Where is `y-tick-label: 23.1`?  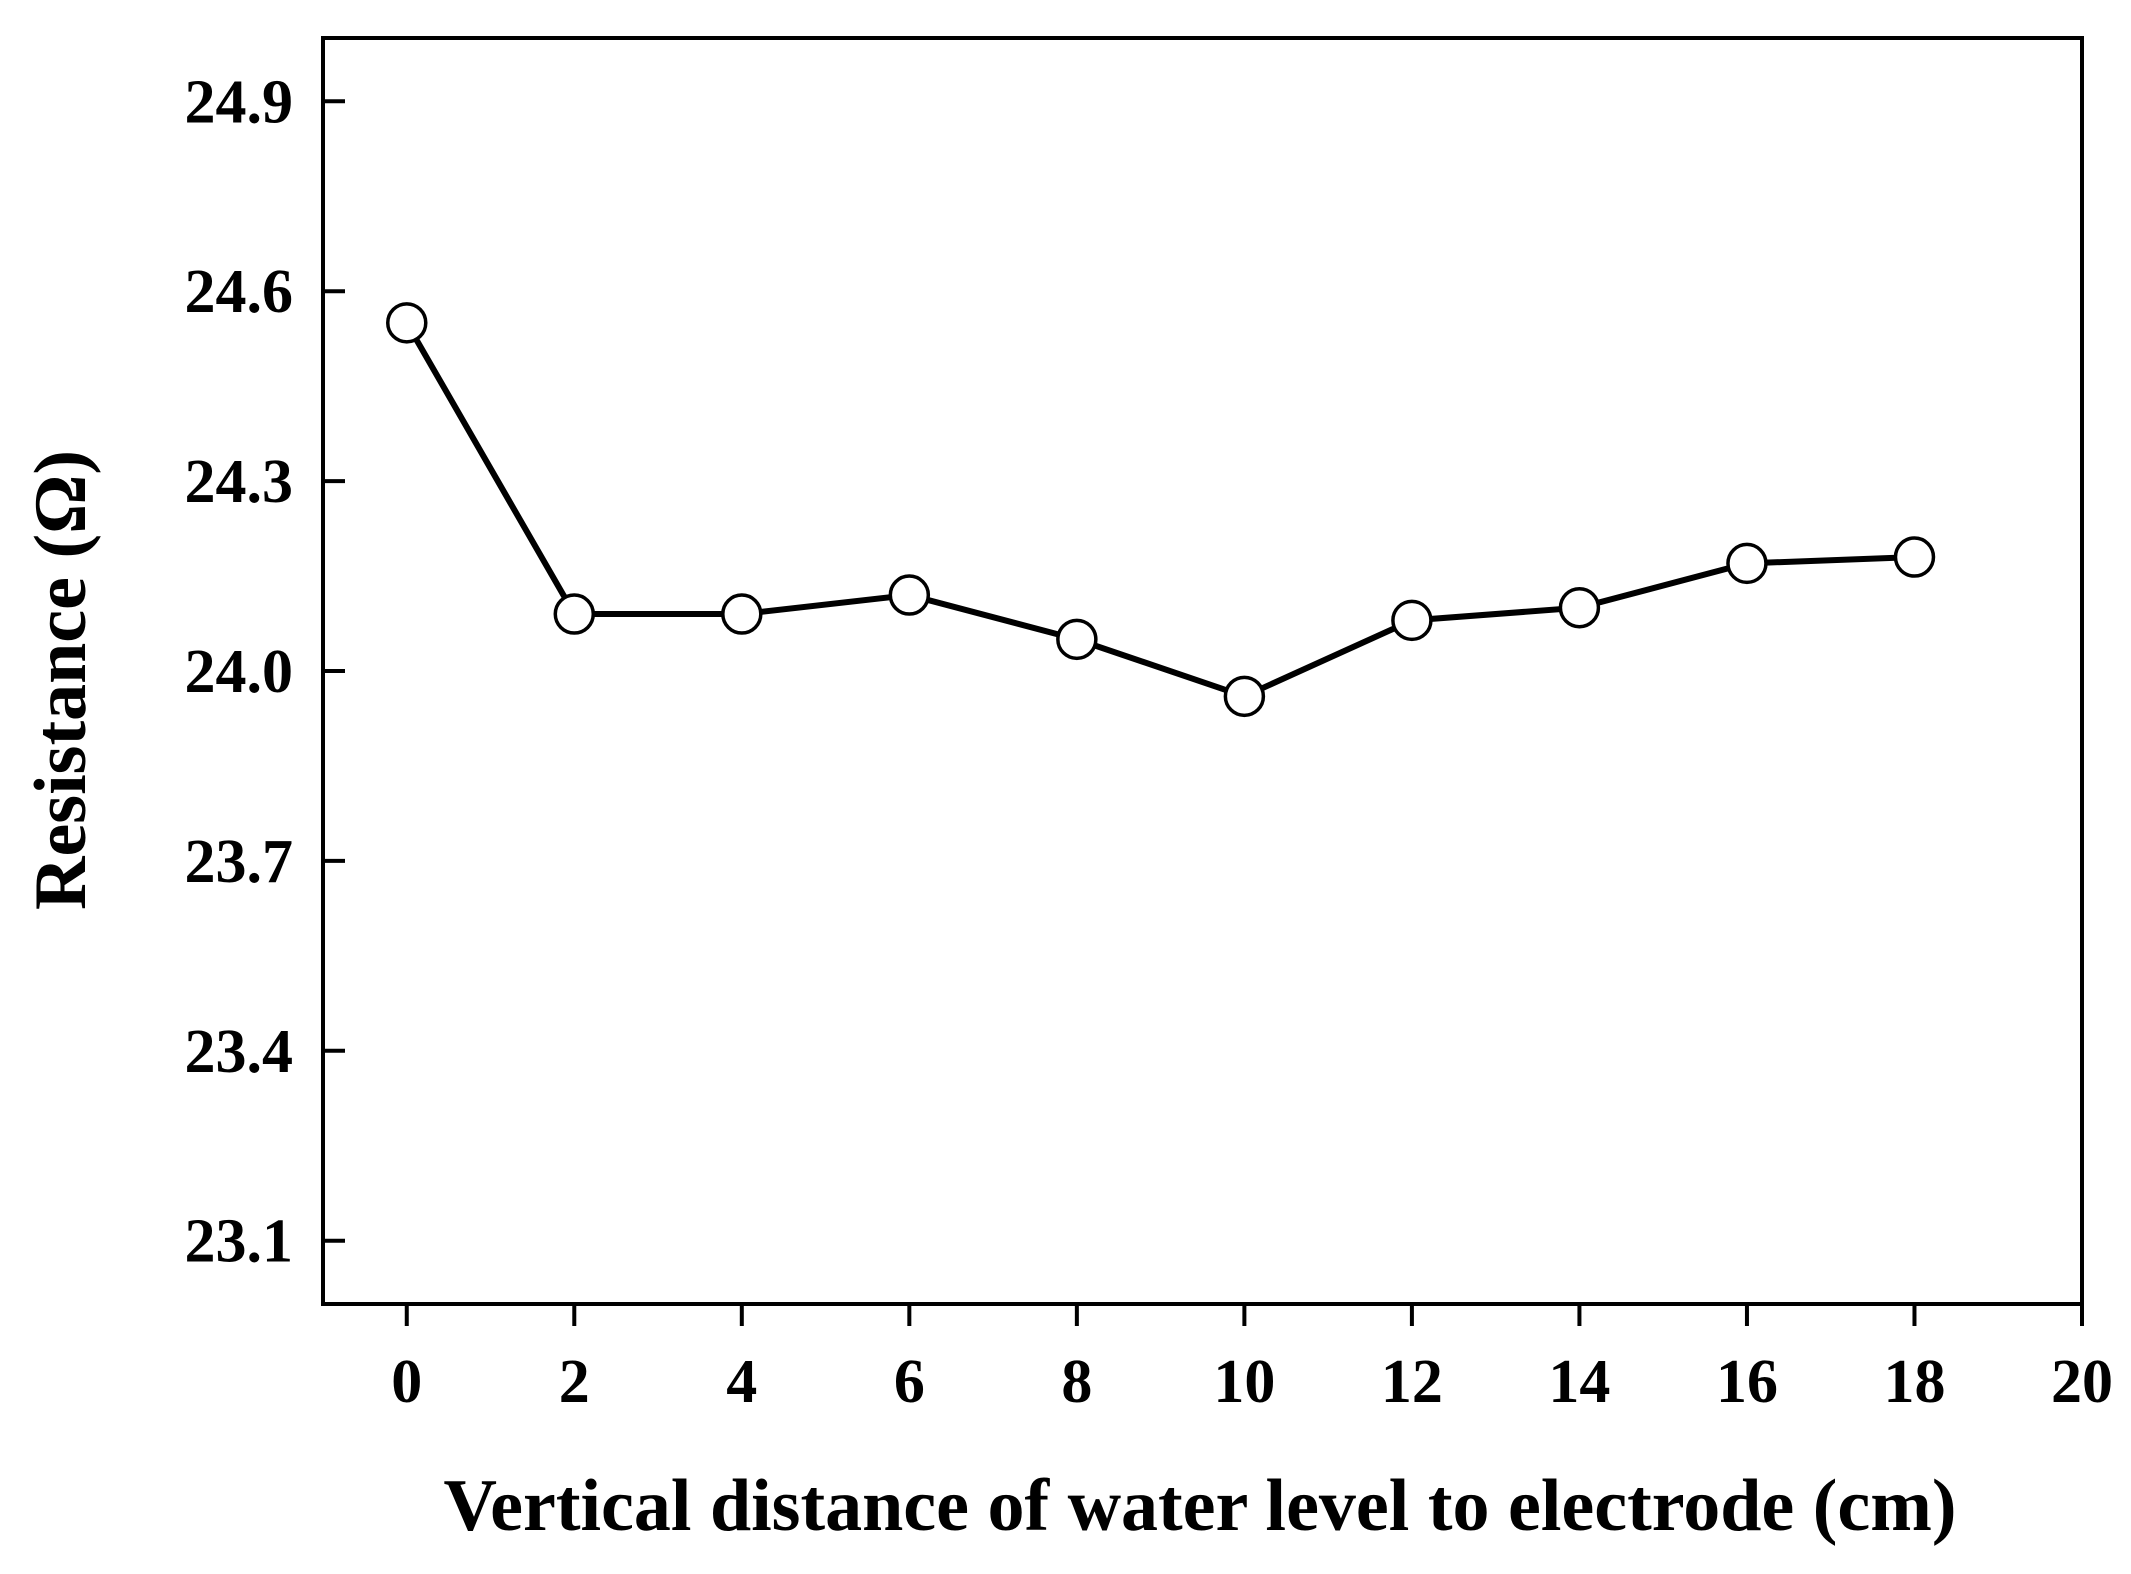
y-tick-label: 23.1 is located at coordinates (239, 1242).